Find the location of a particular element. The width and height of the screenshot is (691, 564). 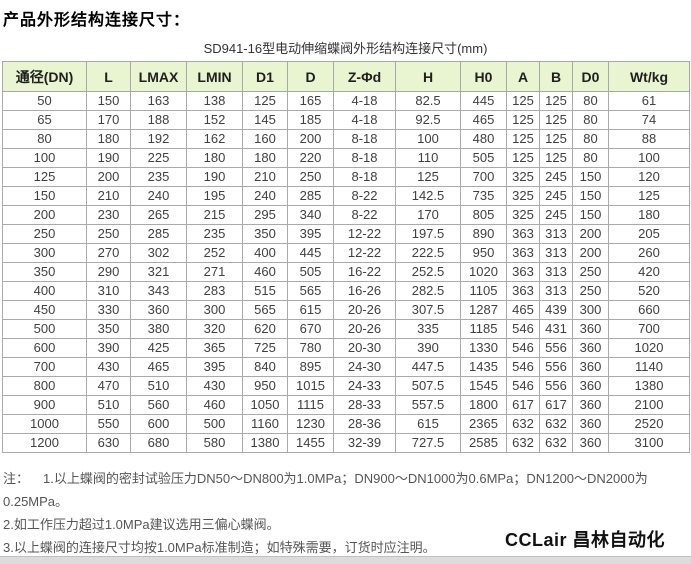

table-cell: 300 is located at coordinates (44, 253).